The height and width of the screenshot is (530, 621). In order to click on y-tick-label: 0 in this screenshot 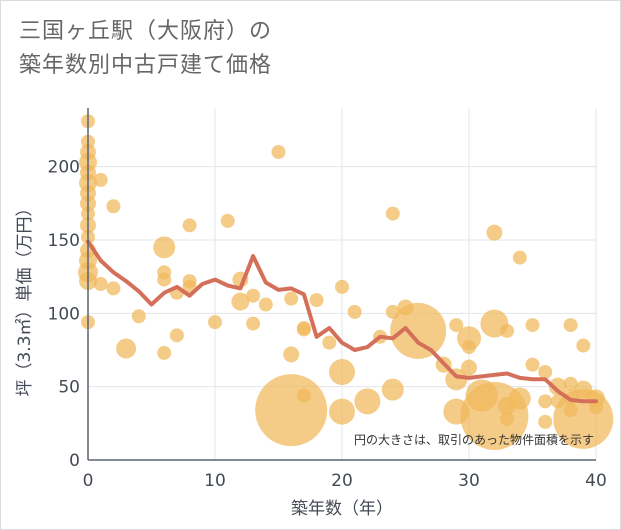, I will do `click(74, 461)`.